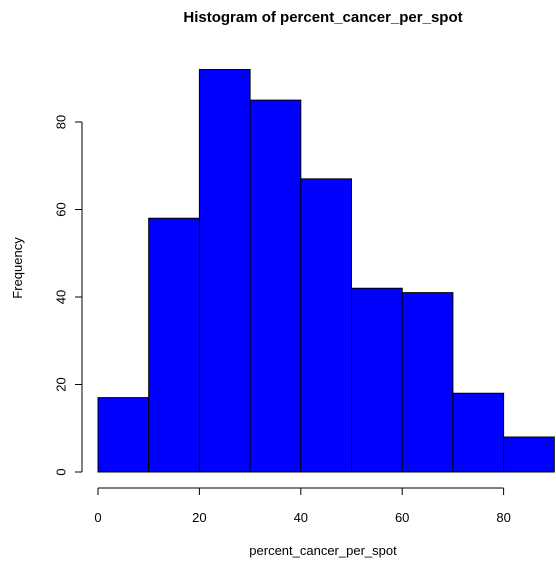  Describe the element at coordinates (60, 384) in the screenshot. I see `y-tick-label: 20` at that location.